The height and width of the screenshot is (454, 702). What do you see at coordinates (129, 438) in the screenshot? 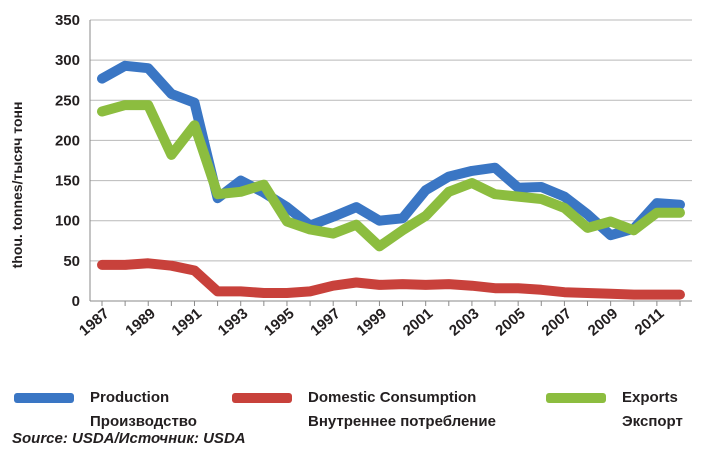
I see `source-note: Source: USDA/Источник: USDA` at bounding box center [129, 438].